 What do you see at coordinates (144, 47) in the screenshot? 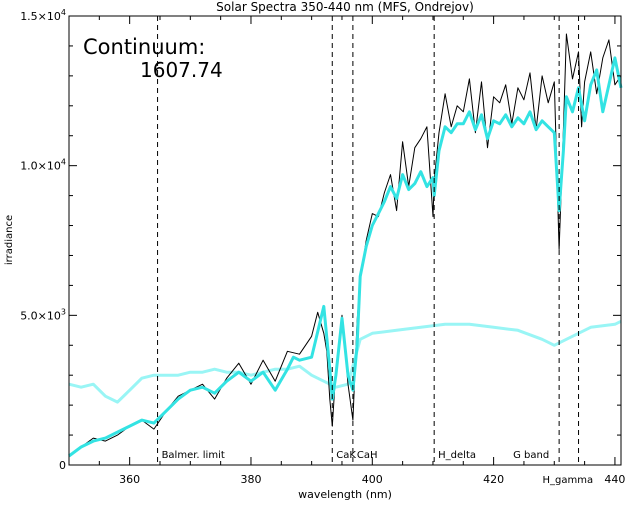
I see `continuum-annotation-title: Continuum:` at bounding box center [144, 47].